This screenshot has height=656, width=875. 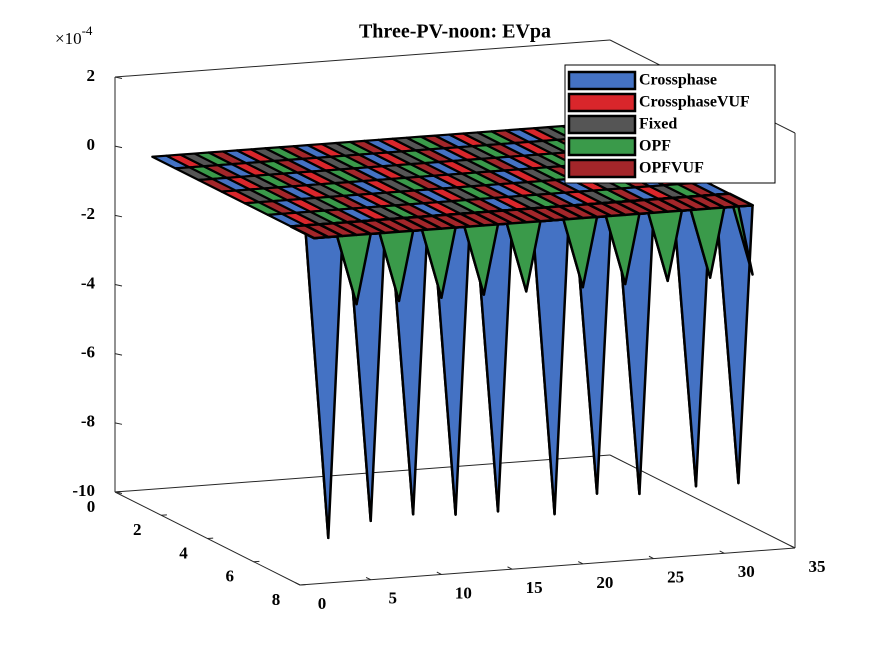 I want to click on y-tick-label: 6, so click(x=230, y=576).